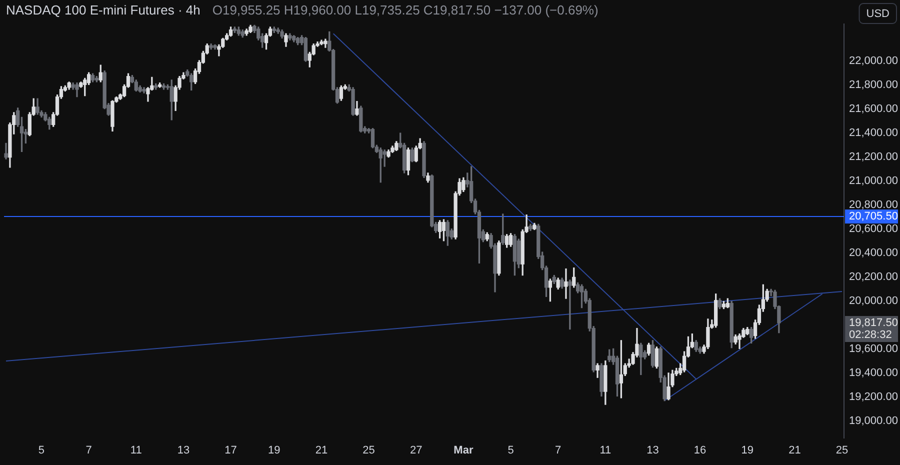  Describe the element at coordinates (873, 157) in the screenshot. I see `y-tick-label: 21,200.00` at that location.